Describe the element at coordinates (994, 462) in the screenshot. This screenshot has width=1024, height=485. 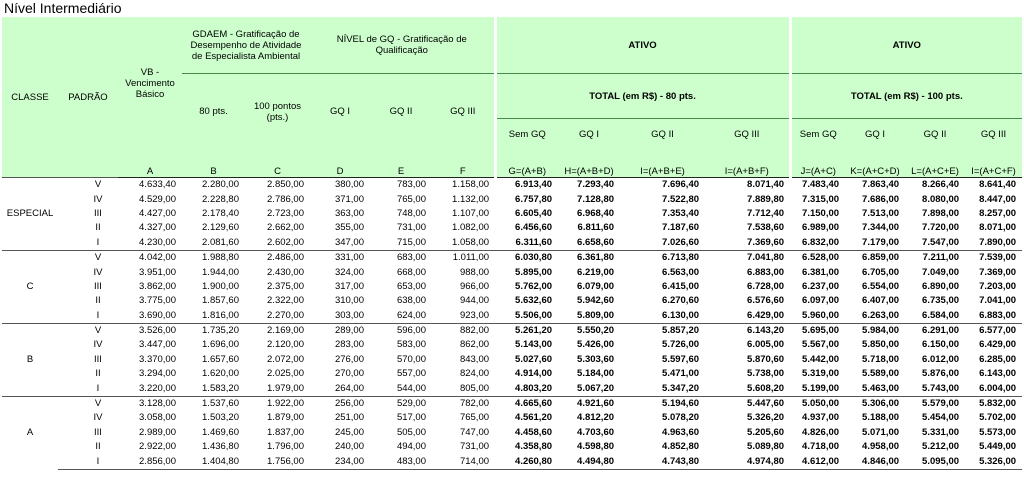
I see `value-cell: 5.326,00` at that location.